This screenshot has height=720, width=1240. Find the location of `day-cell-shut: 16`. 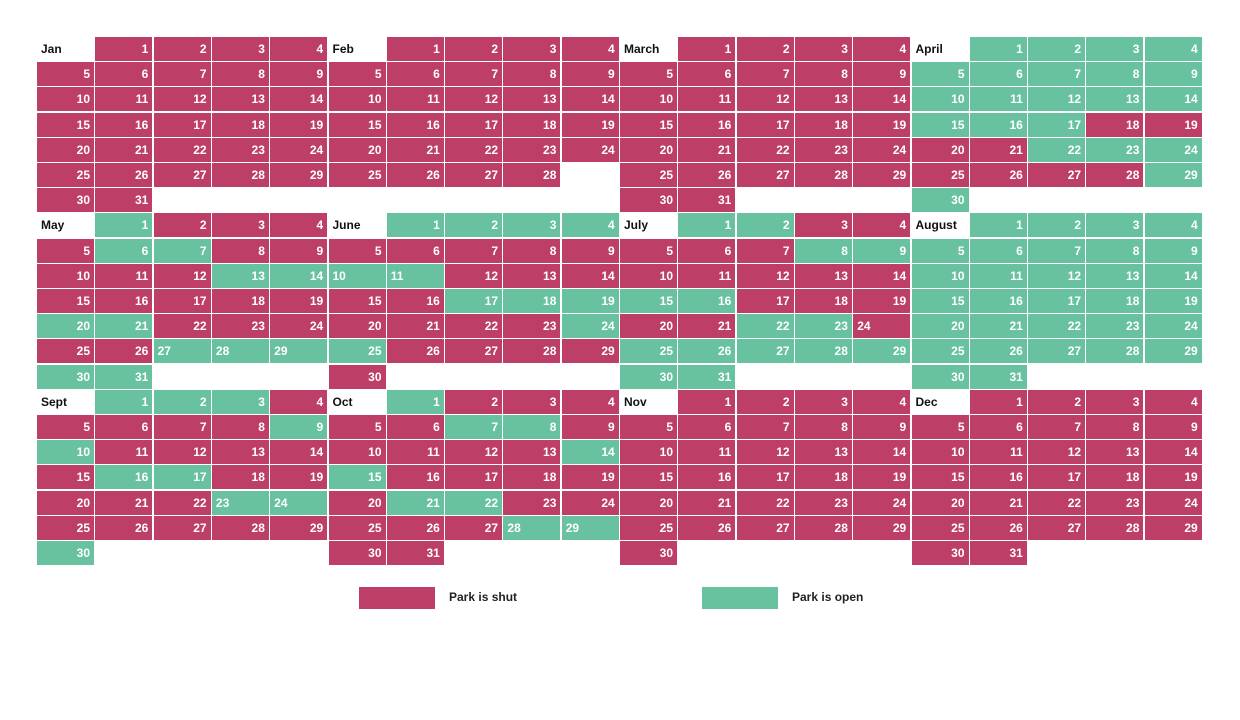

day-cell-shut: 16 is located at coordinates (707, 124).